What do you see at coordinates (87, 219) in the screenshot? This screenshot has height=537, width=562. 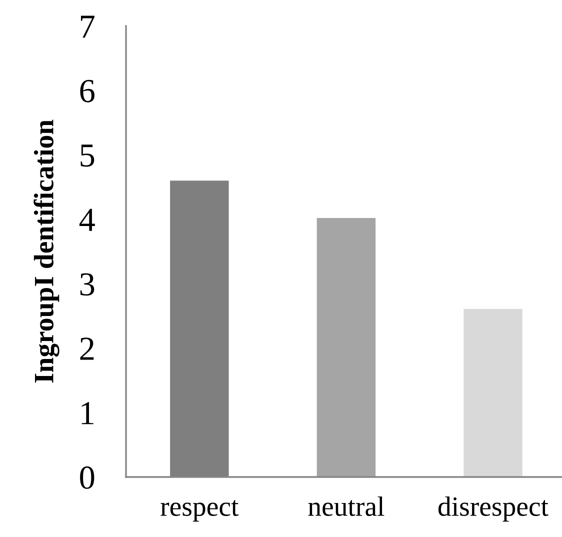 I see `y-tick-label: 4` at bounding box center [87, 219].